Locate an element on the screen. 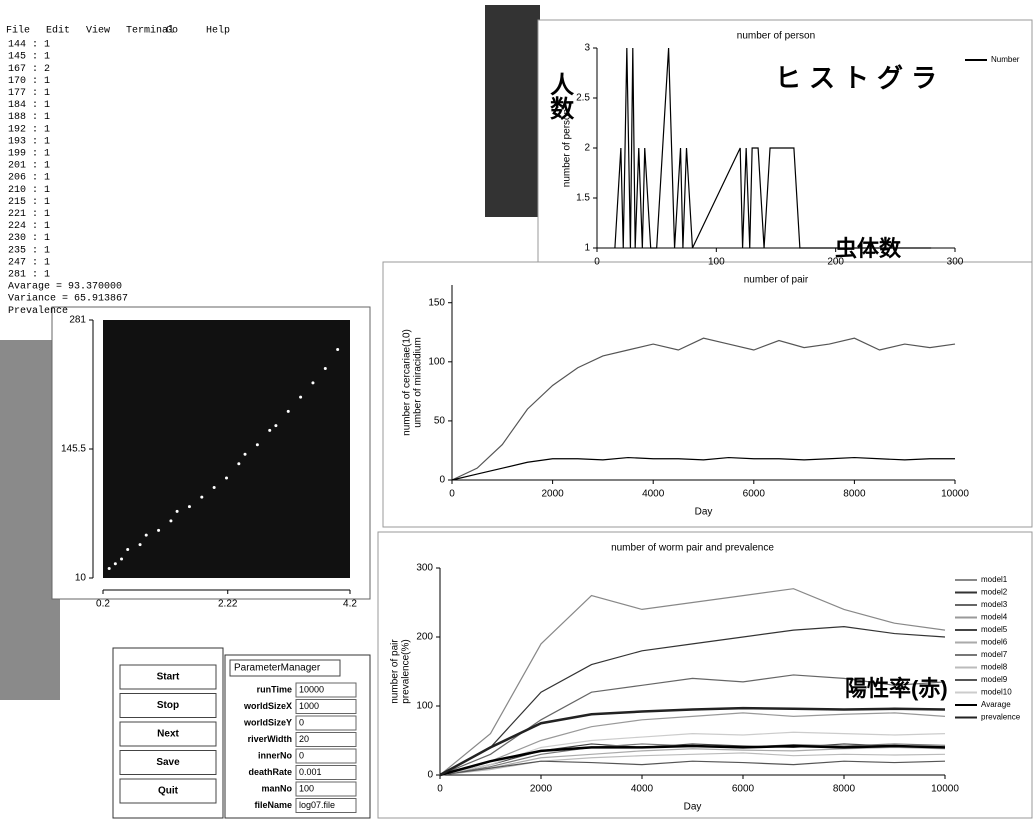  parameter-value: 1000 is located at coordinates (309, 706).